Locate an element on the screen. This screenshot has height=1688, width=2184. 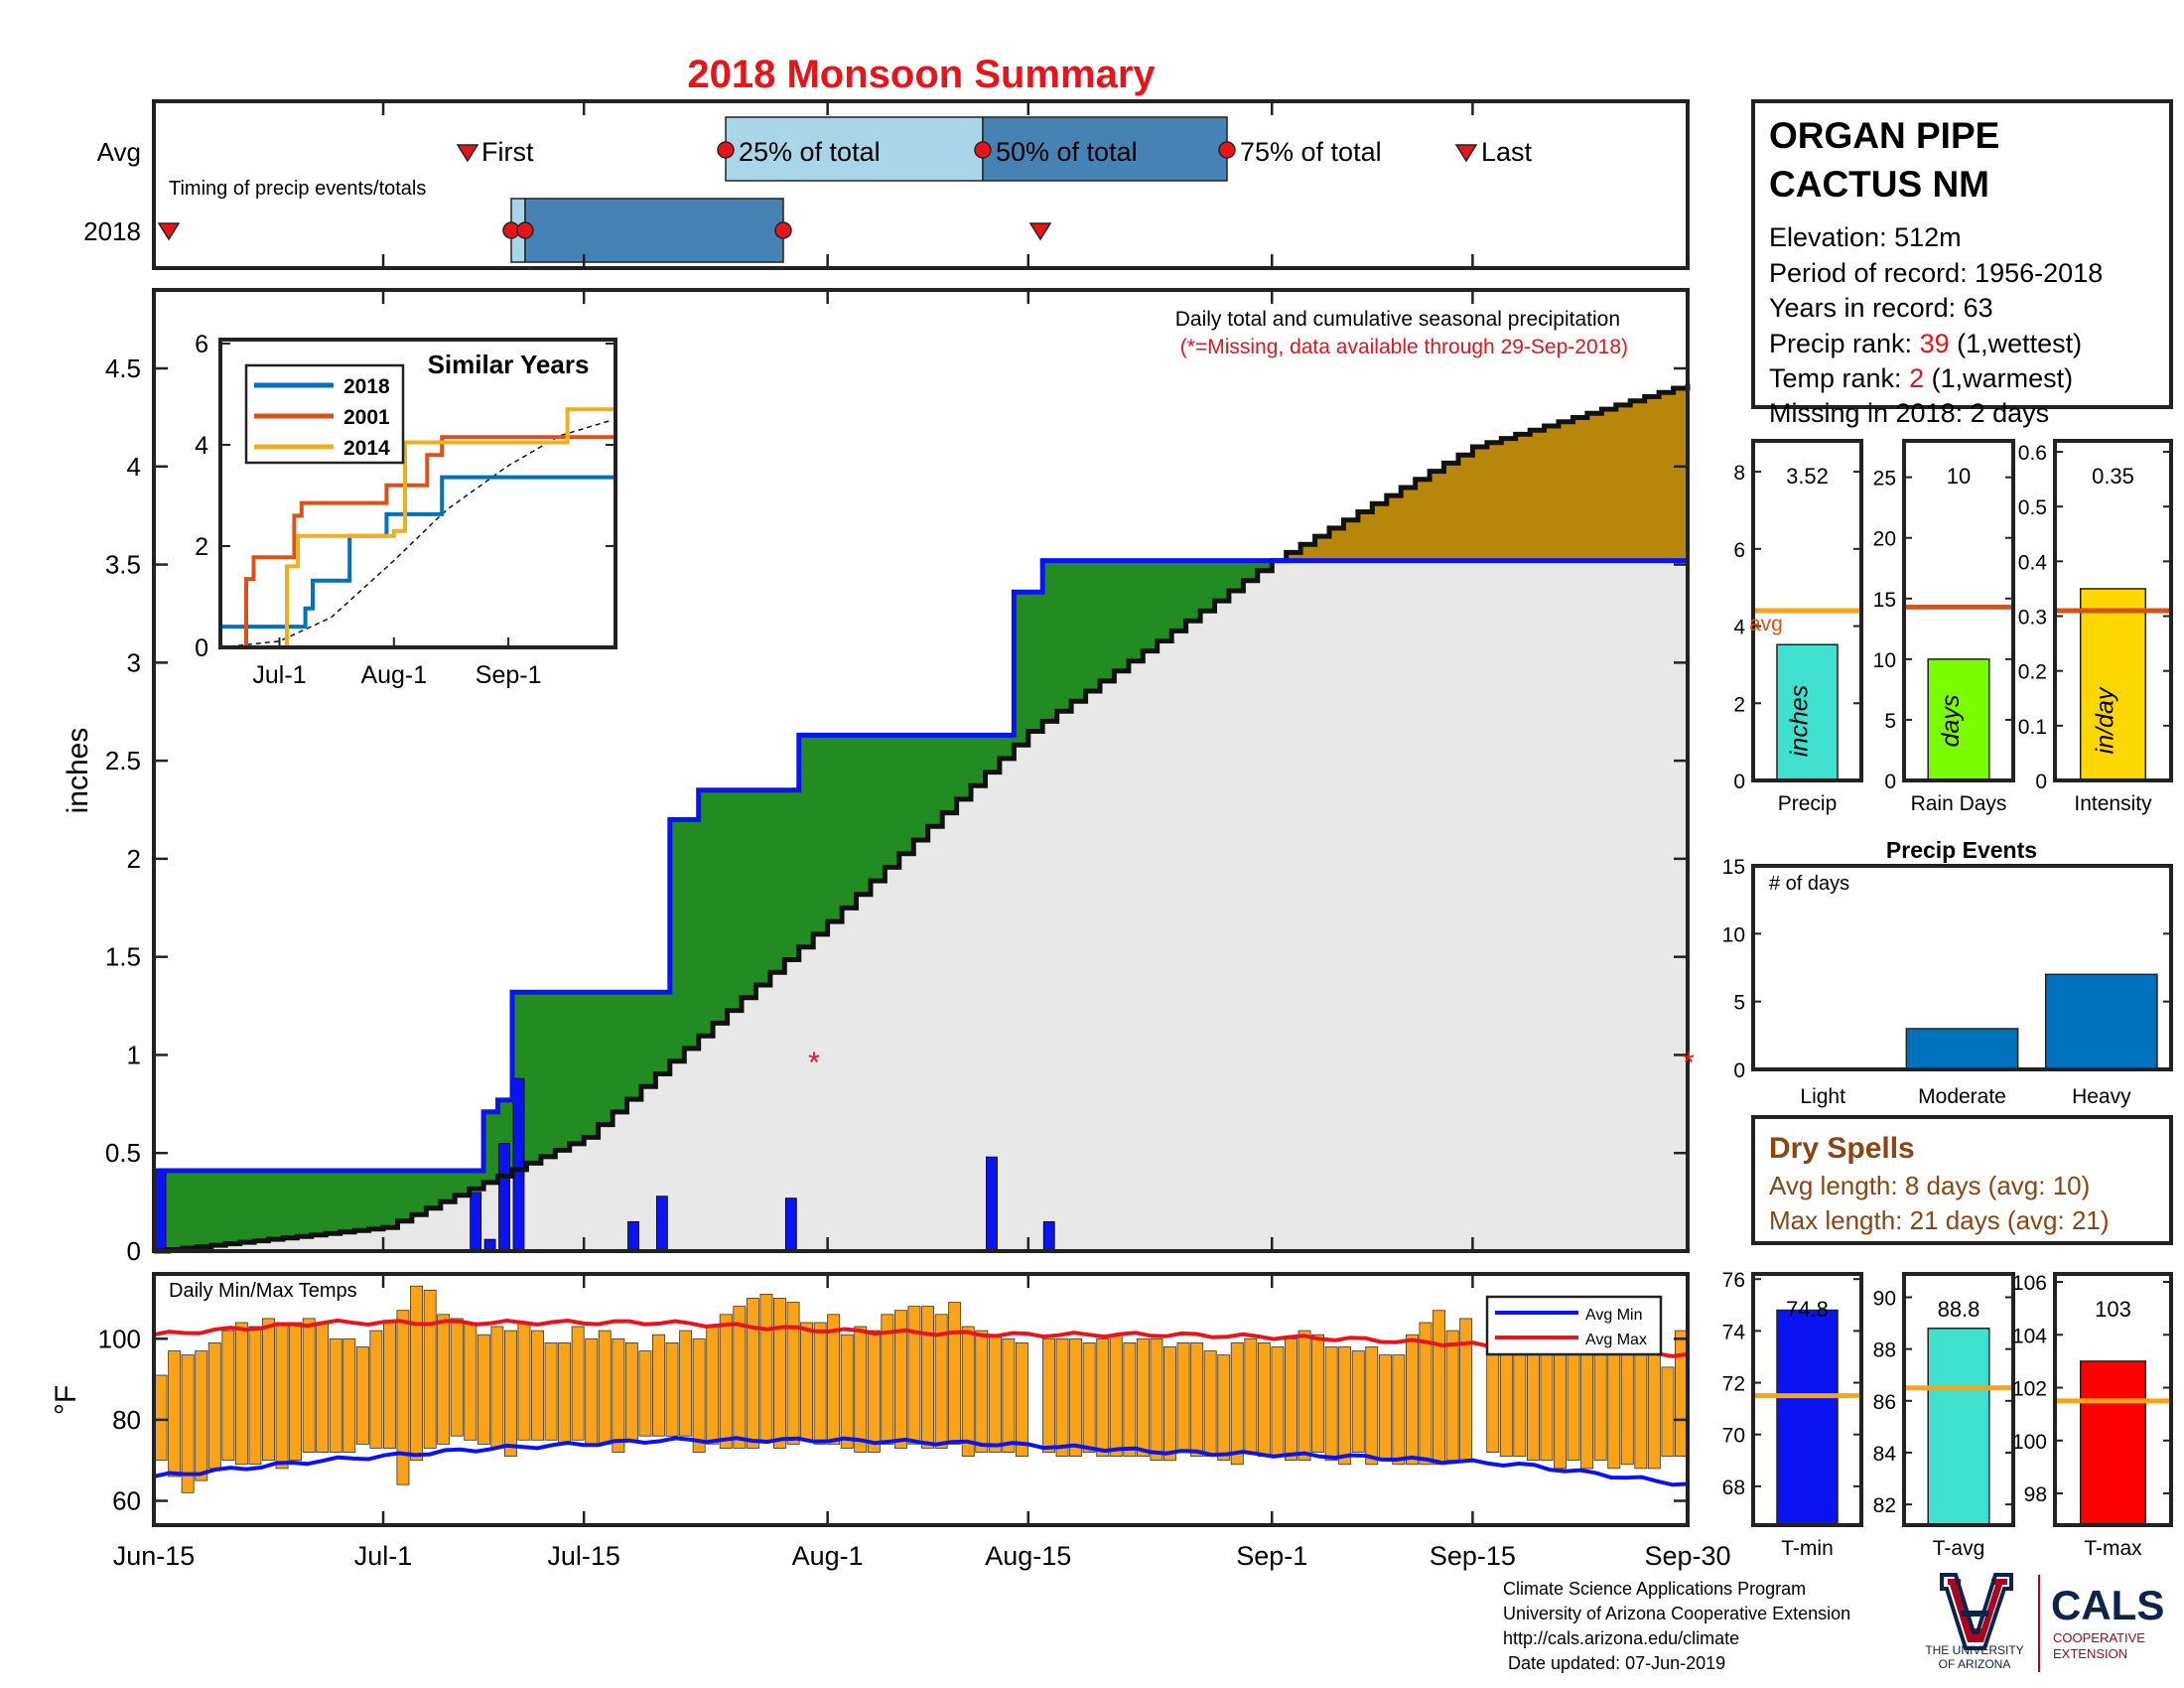
xtick-label: Jul-1 is located at coordinates (383, 1556).